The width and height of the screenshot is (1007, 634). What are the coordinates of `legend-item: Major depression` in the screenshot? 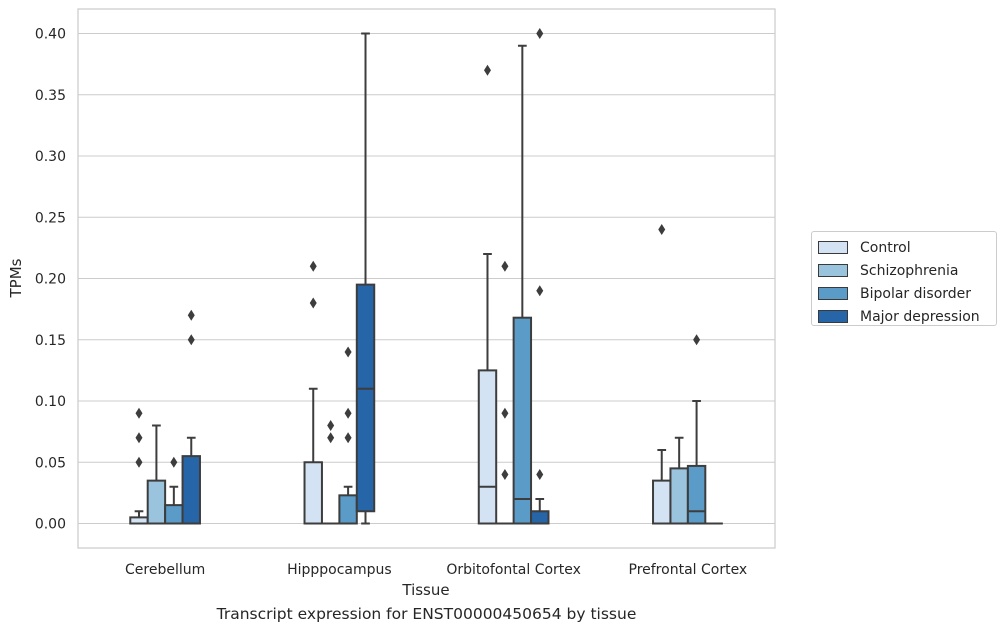 It's located at (907, 316).